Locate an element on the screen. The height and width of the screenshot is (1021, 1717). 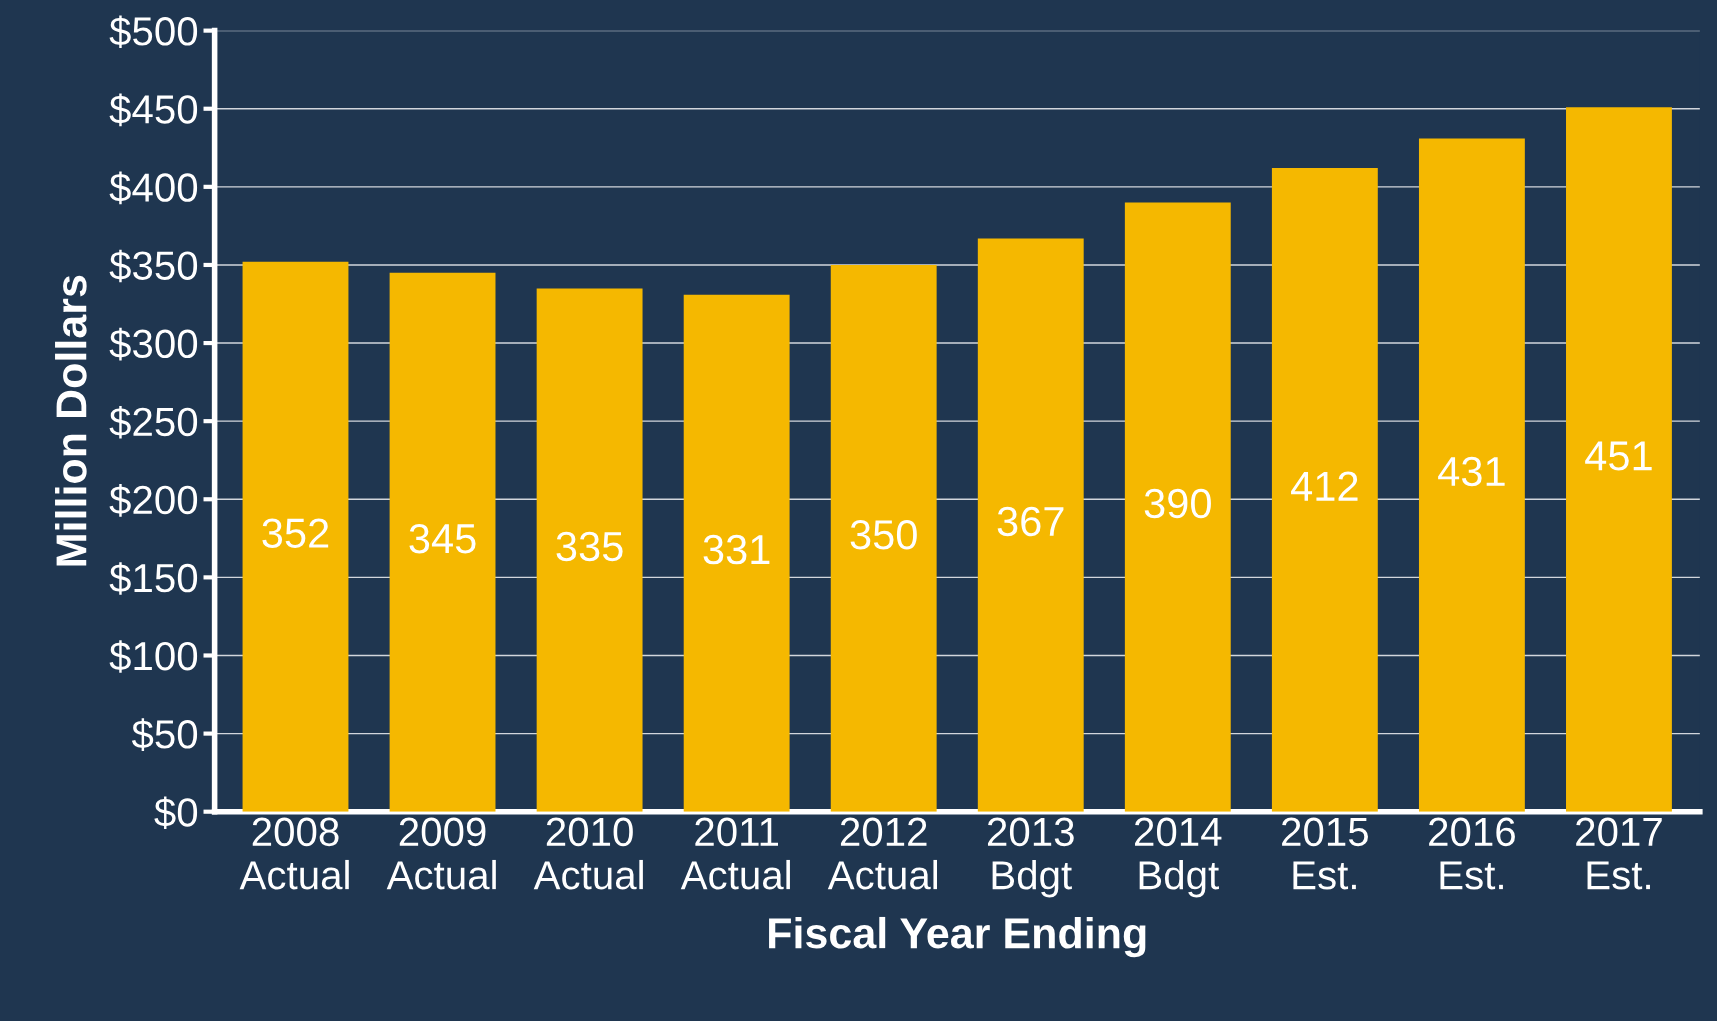
y-tick-label: $250 is located at coordinates (153, 422).